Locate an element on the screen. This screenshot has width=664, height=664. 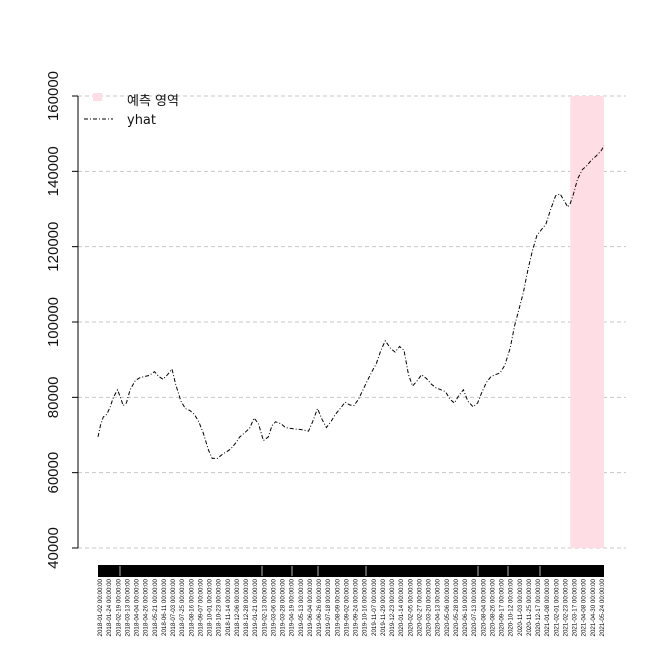
x-tick-label: 2019-04-19 00:00:00 is located at coordinates (292, 607).